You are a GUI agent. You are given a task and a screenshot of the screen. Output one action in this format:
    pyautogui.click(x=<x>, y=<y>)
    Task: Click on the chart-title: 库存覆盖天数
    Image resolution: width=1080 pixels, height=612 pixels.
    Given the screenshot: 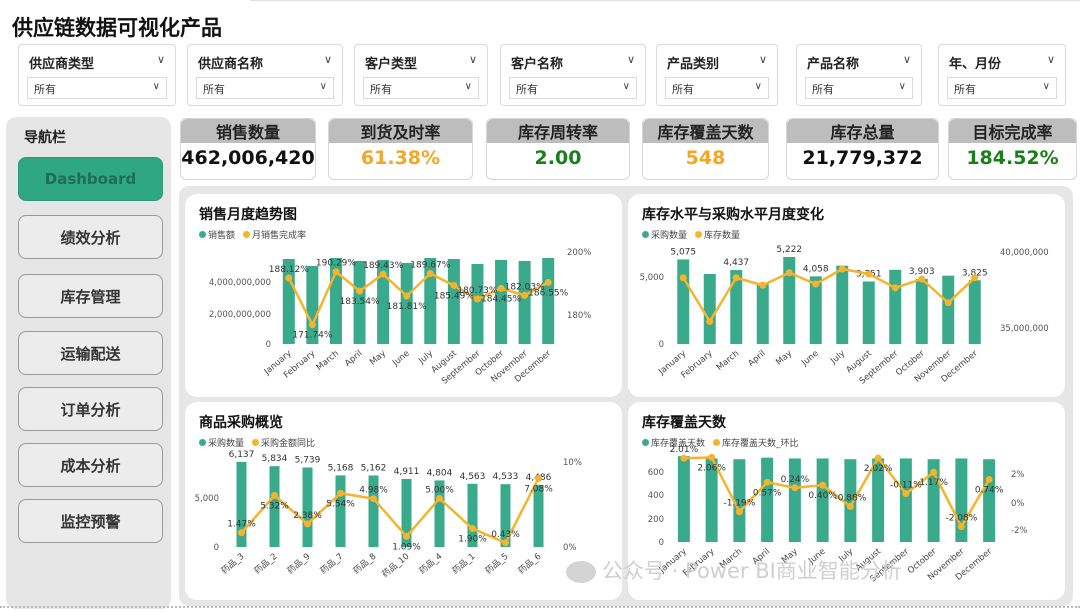 What is the action you would take?
    pyautogui.click(x=684, y=423)
    